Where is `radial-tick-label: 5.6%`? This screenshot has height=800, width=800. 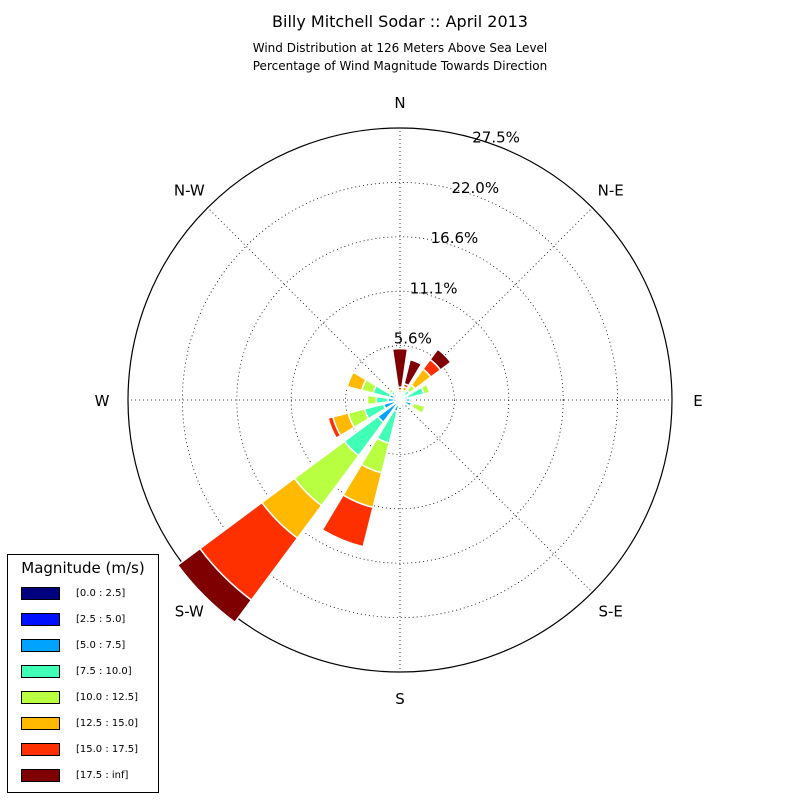 radial-tick-label: 5.6% is located at coordinates (413, 339).